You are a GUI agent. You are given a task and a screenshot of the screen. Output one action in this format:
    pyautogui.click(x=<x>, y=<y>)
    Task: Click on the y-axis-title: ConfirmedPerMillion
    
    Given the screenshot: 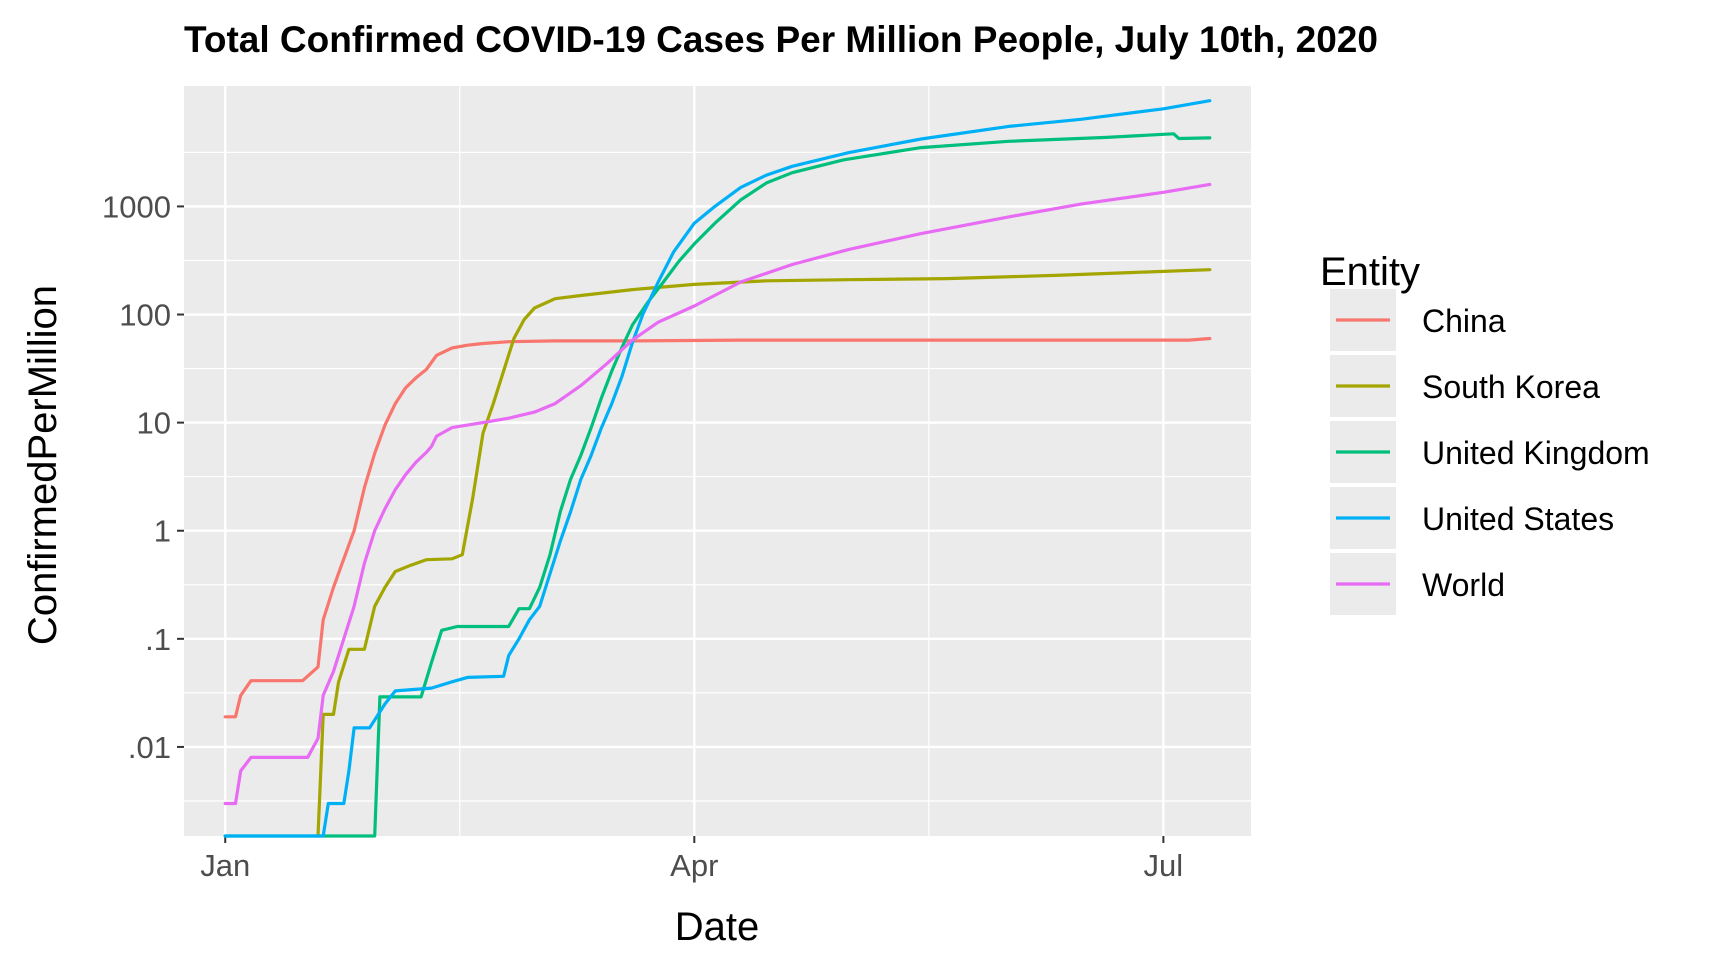 What is the action you would take?
    pyautogui.click(x=43, y=465)
    